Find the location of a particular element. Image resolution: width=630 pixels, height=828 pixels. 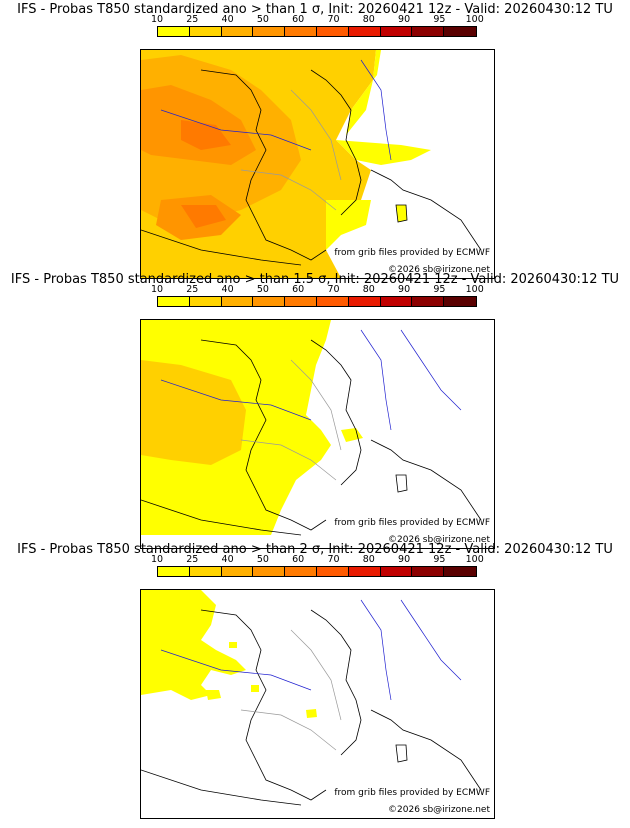

corsica-prob is located at coordinates (401, 213).